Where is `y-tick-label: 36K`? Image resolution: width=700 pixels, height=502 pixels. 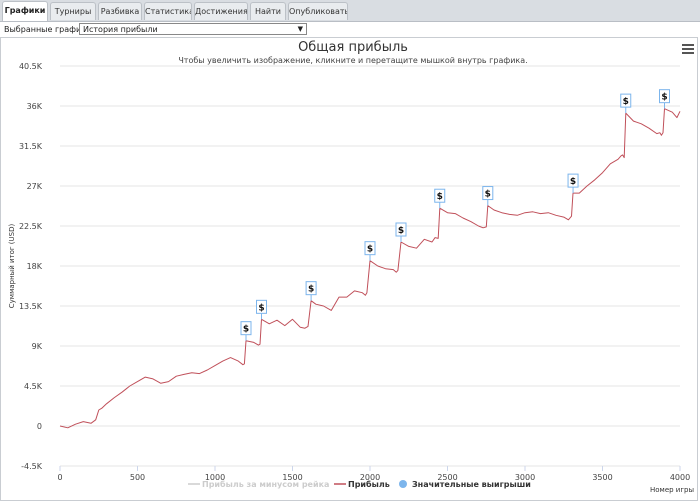
y-tick-label: 36K is located at coordinates (35, 106).